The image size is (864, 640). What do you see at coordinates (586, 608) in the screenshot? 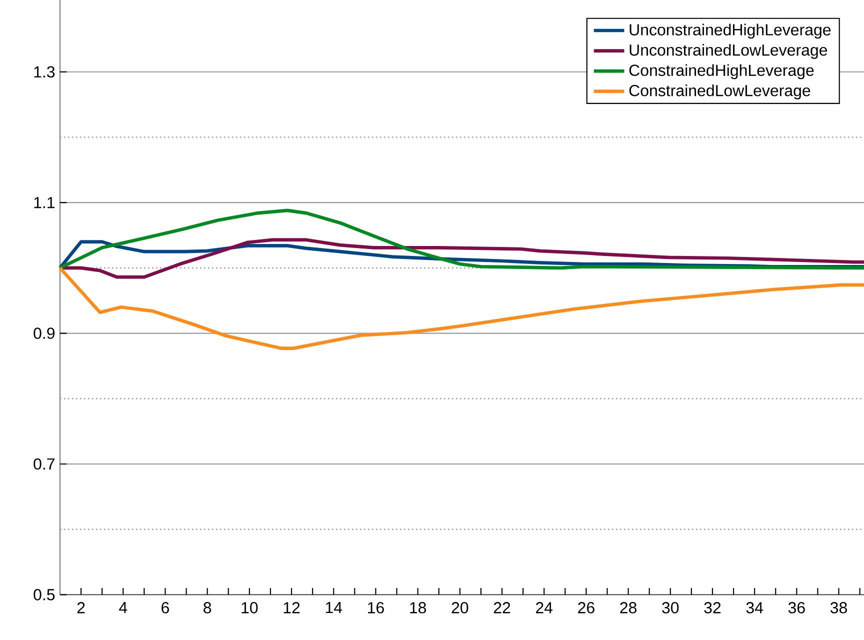
I see `x-tick-label: 26` at bounding box center [586, 608].